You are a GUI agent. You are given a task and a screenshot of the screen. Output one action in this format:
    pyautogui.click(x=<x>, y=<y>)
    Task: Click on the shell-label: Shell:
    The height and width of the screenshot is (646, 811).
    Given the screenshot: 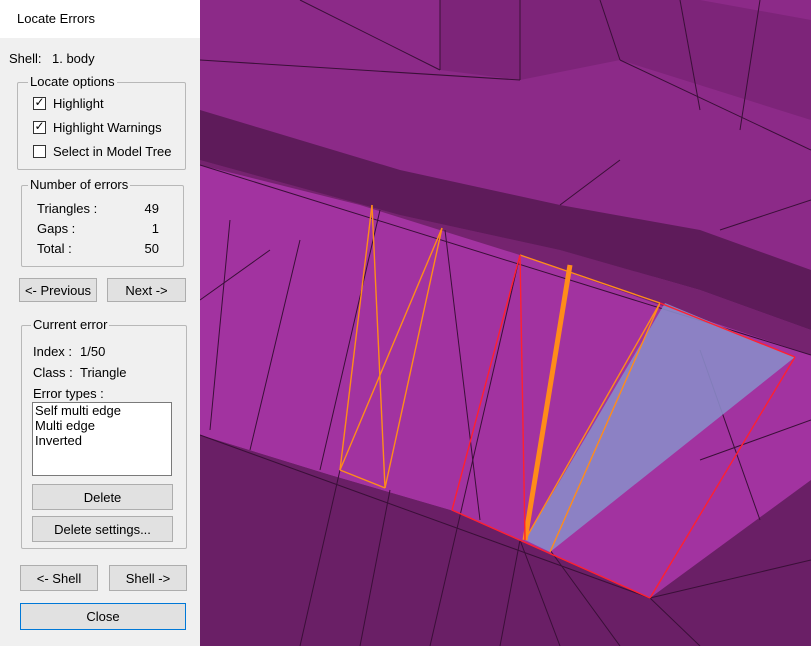 What is the action you would take?
    pyautogui.click(x=25, y=58)
    